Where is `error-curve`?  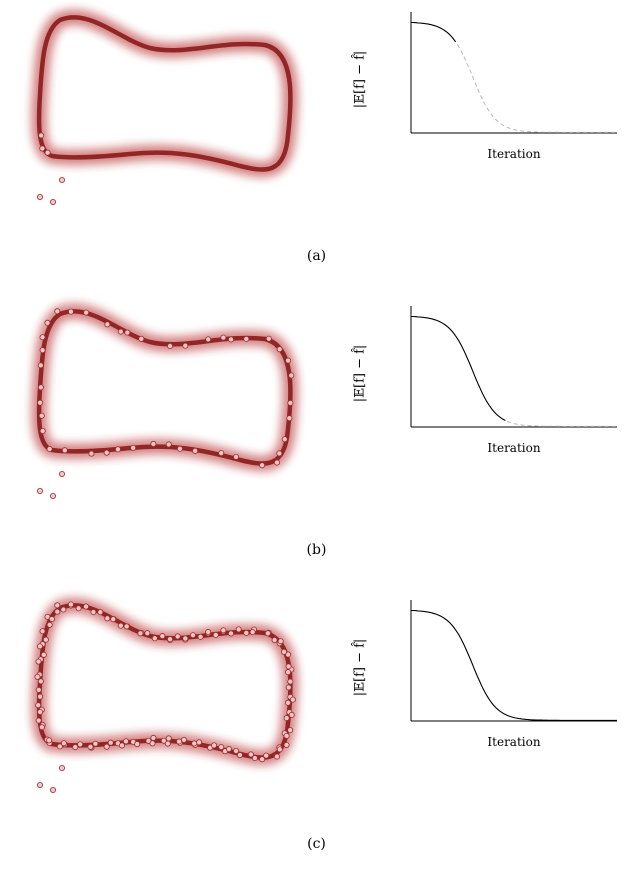 error-curve is located at coordinates (458, 368).